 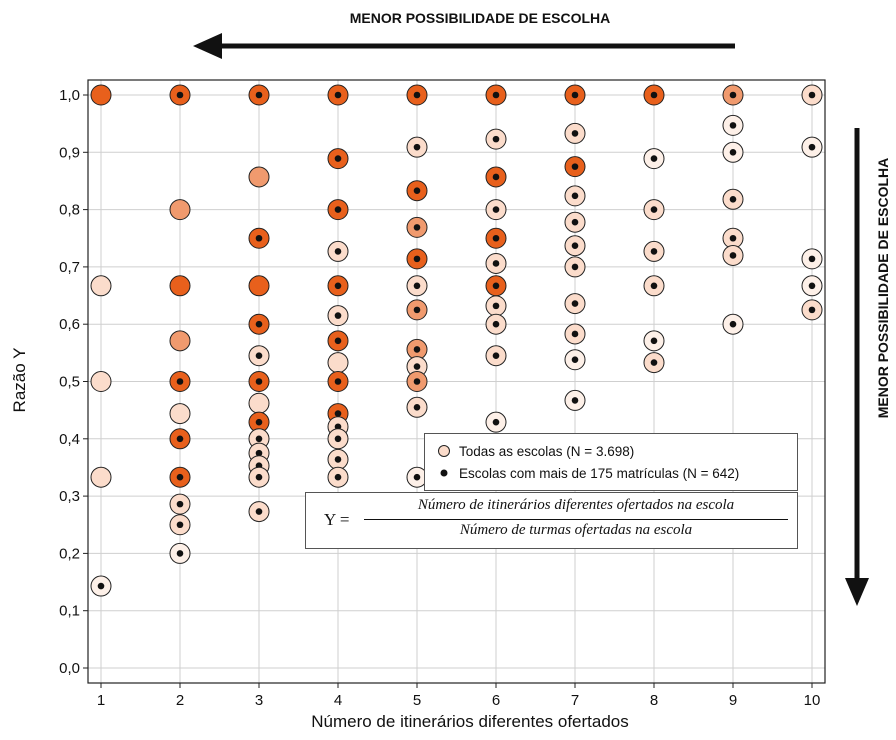 I want to click on x-tick-label: 4, so click(x=338, y=700).